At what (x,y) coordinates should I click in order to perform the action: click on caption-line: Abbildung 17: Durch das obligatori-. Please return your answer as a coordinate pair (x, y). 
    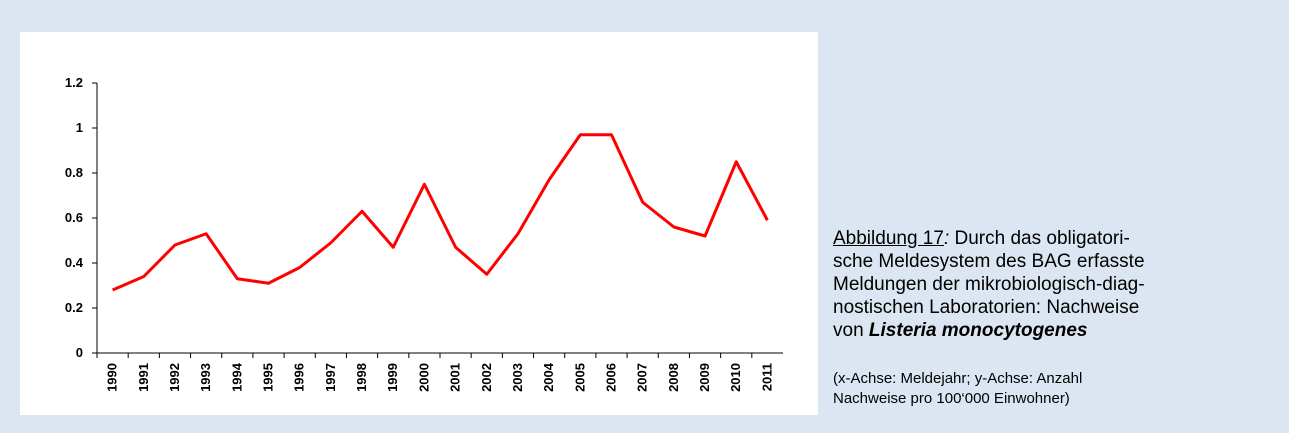
    Looking at the image, I should click on (1058, 238).